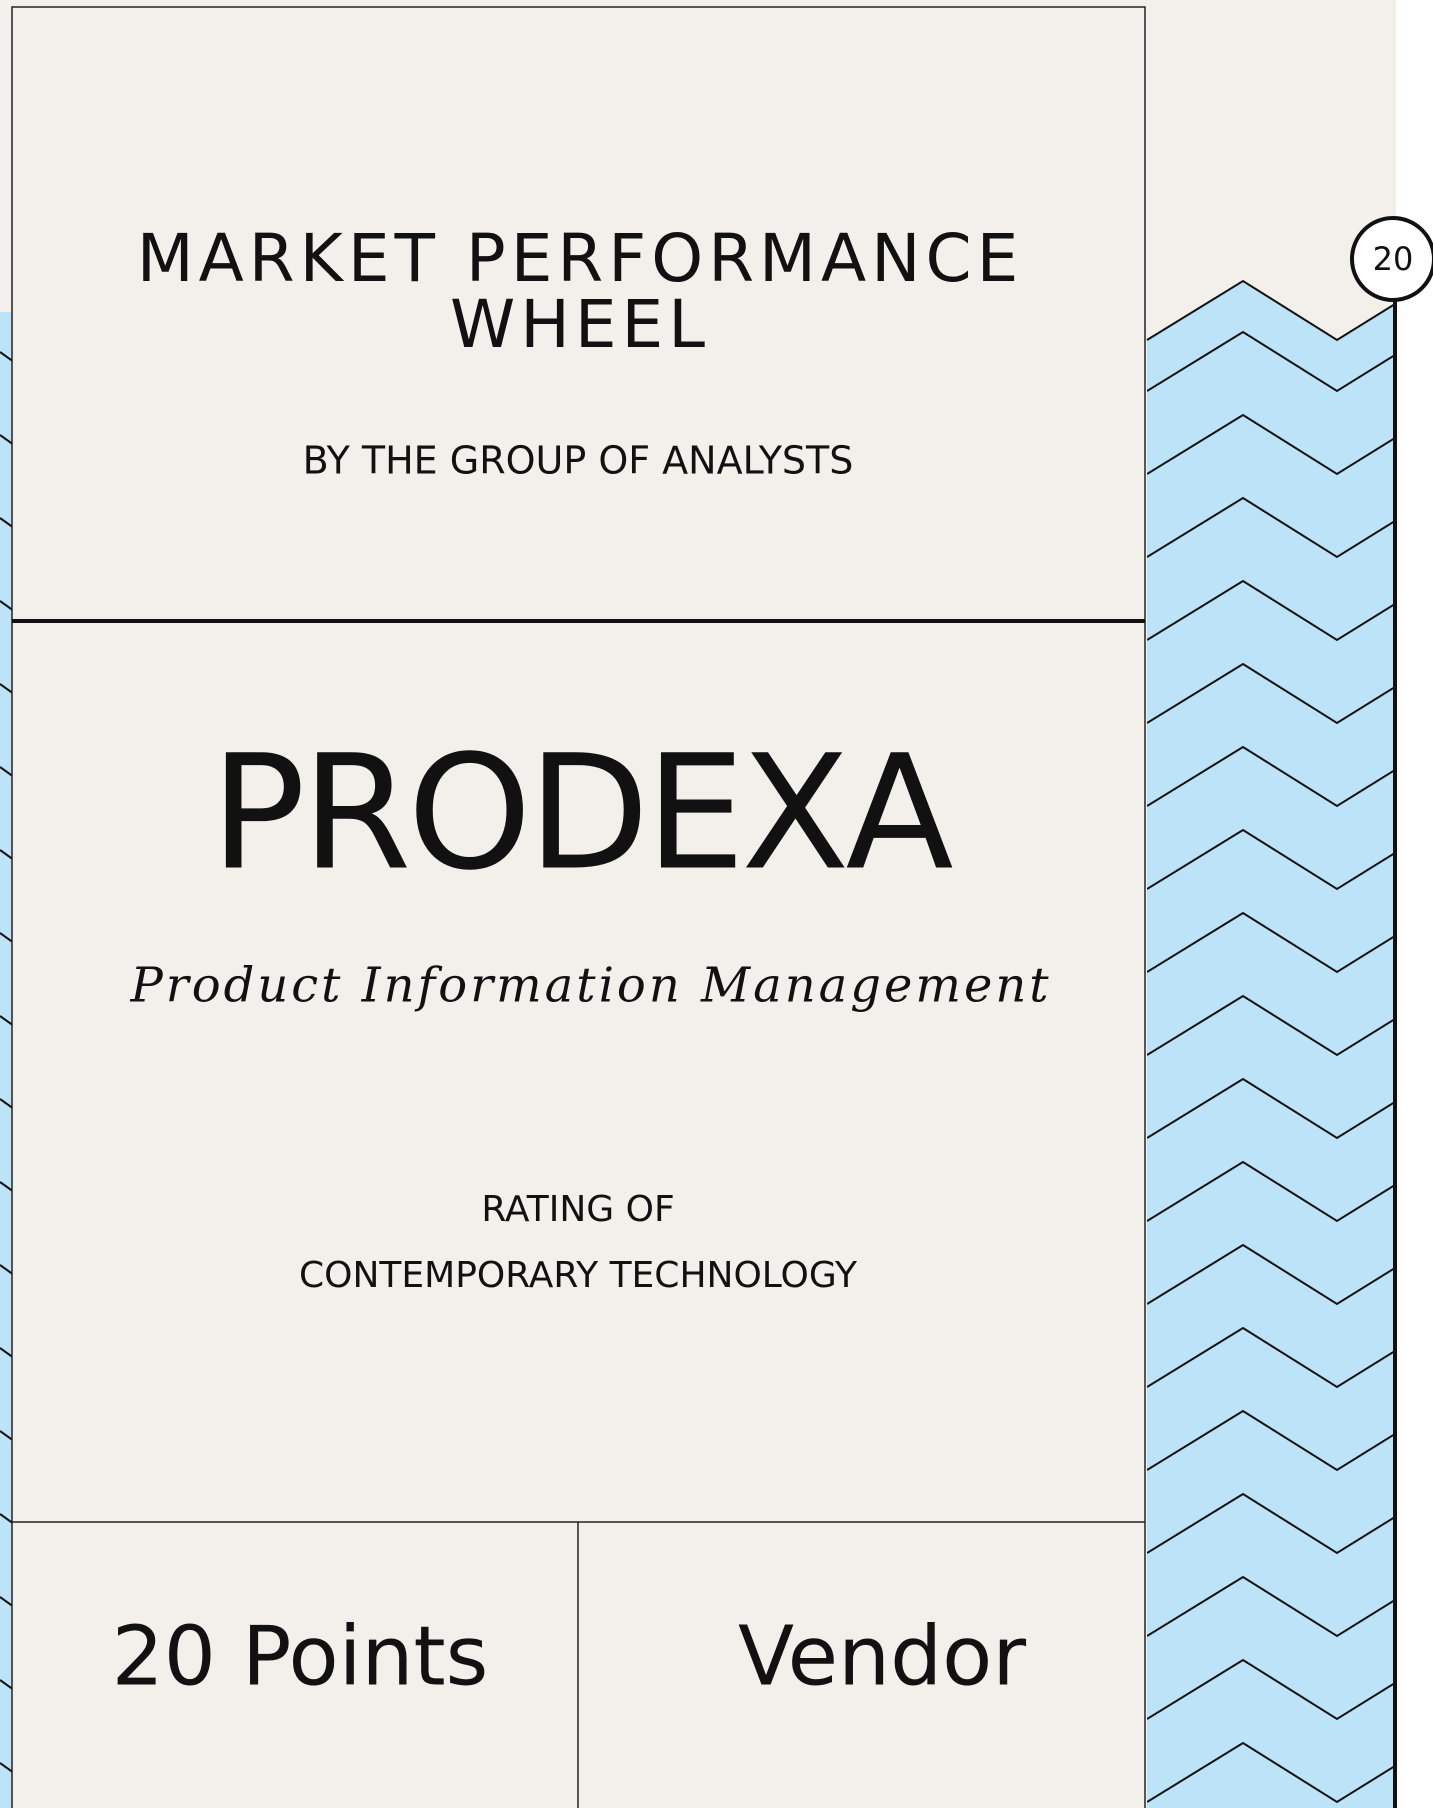  Describe the element at coordinates (590, 986) in the screenshot. I see `product-category: Product Information Management` at that location.